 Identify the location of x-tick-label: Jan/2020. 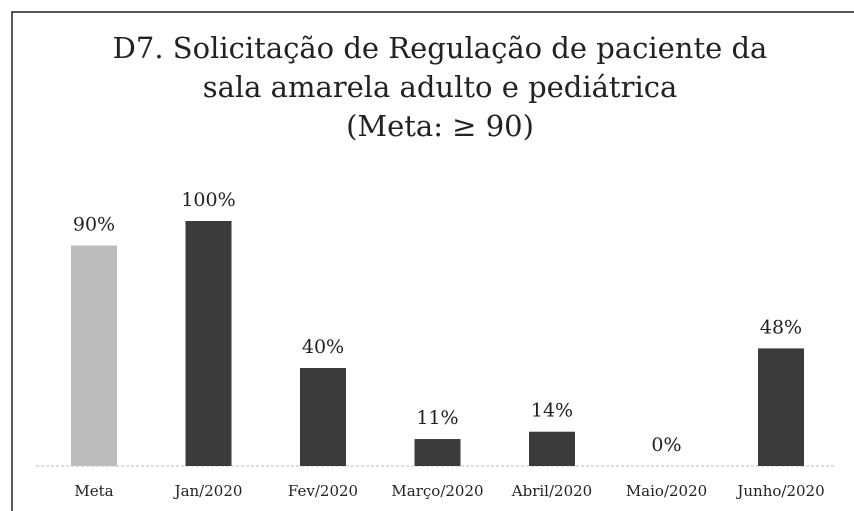
(208, 491).